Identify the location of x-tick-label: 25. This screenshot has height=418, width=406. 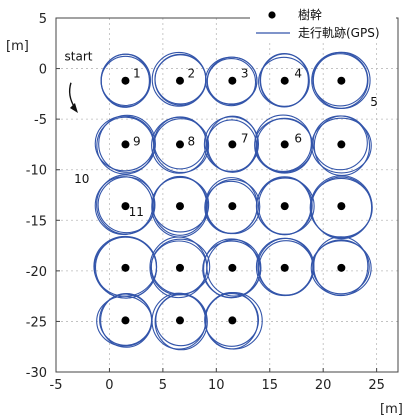
(376, 385).